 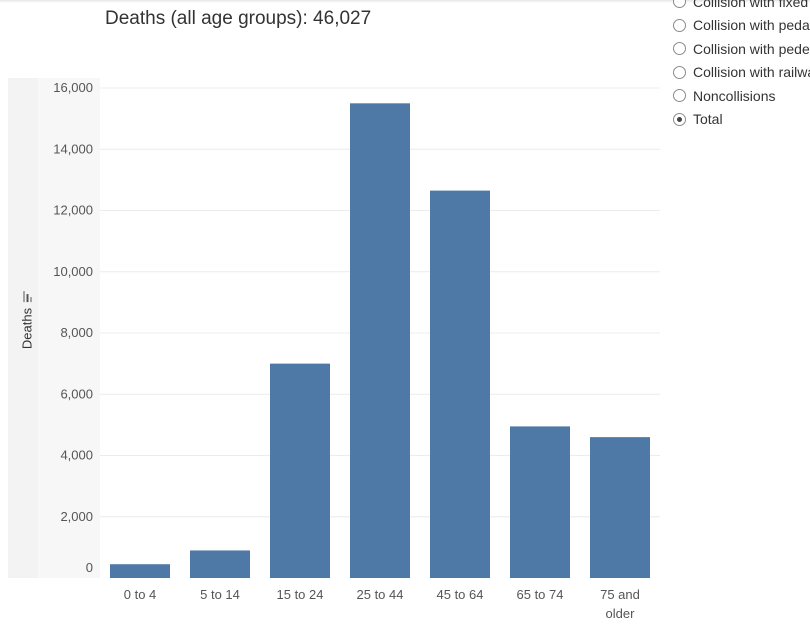 I want to click on x-tick-label: 25 to 44, so click(x=380, y=594).